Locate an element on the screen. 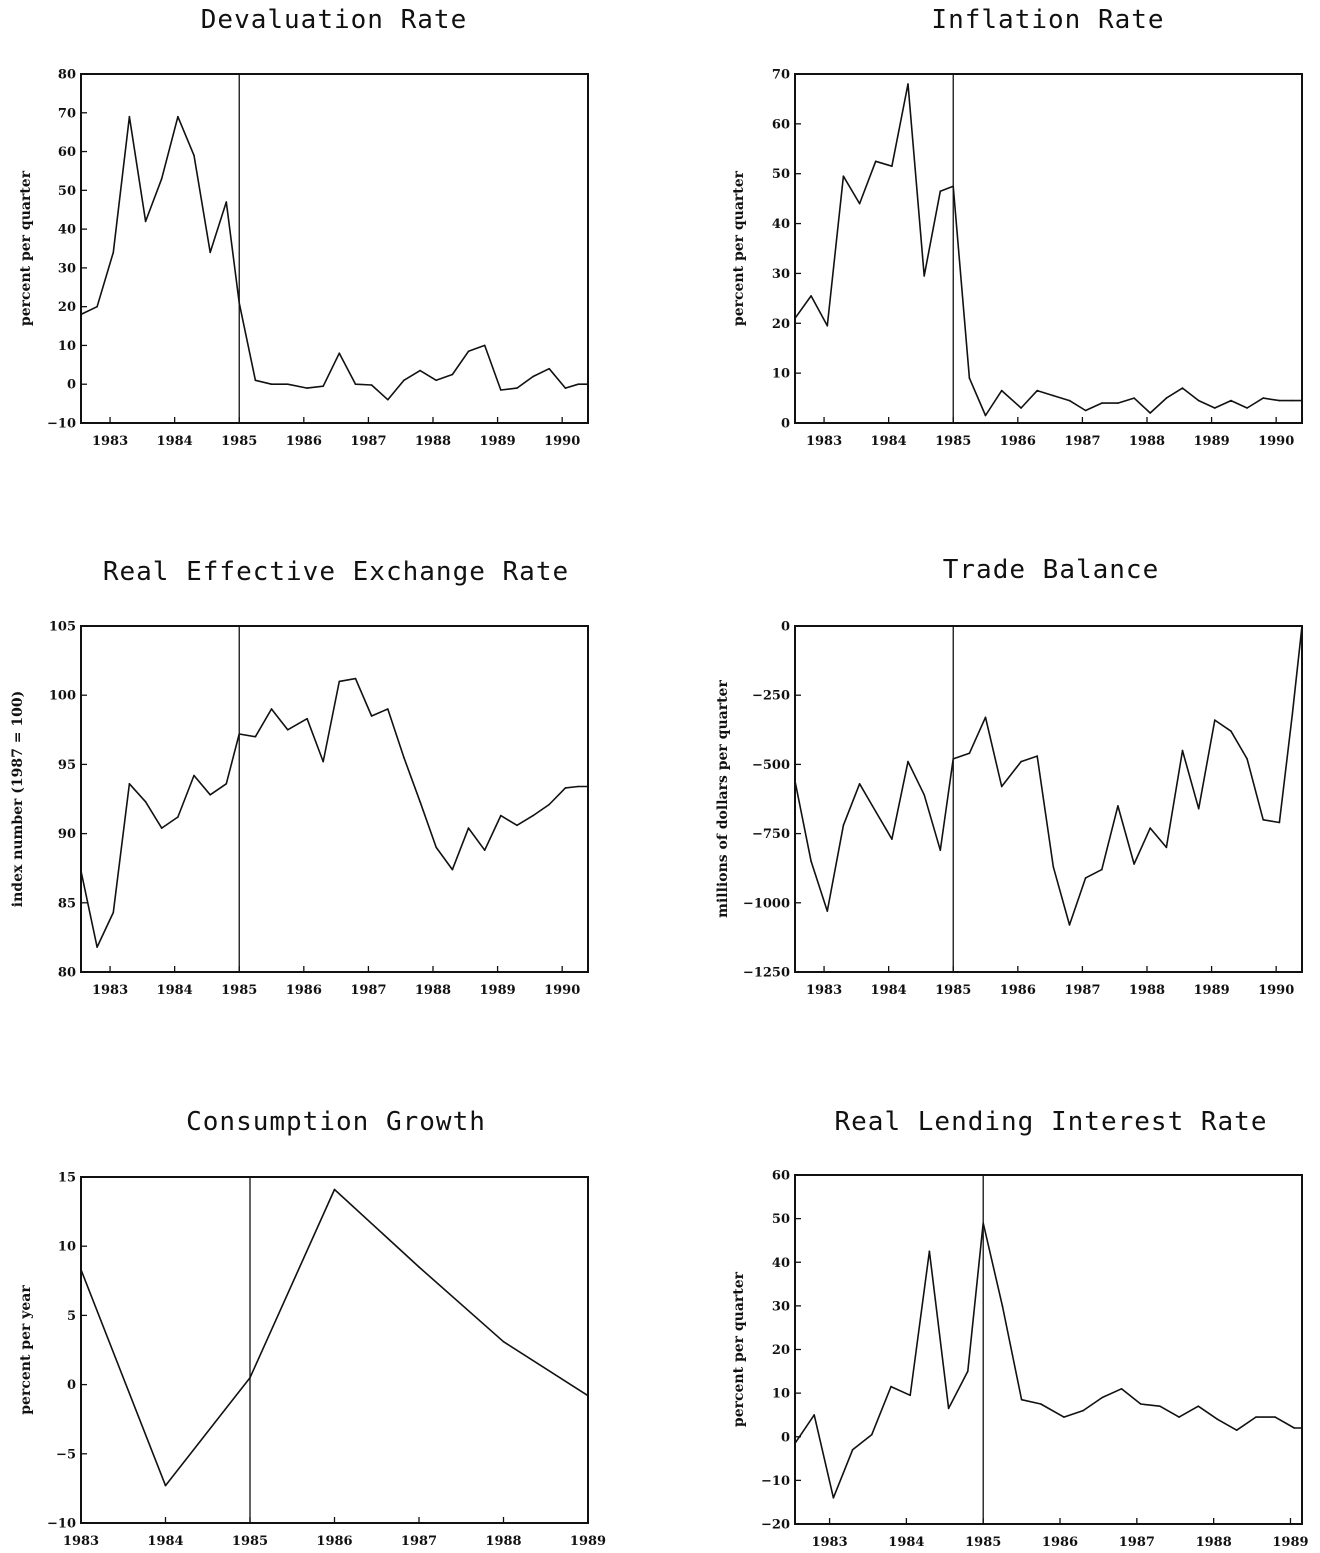 The width and height of the screenshot is (1320, 1553). y-tick-label: 30 is located at coordinates (781, 1306).